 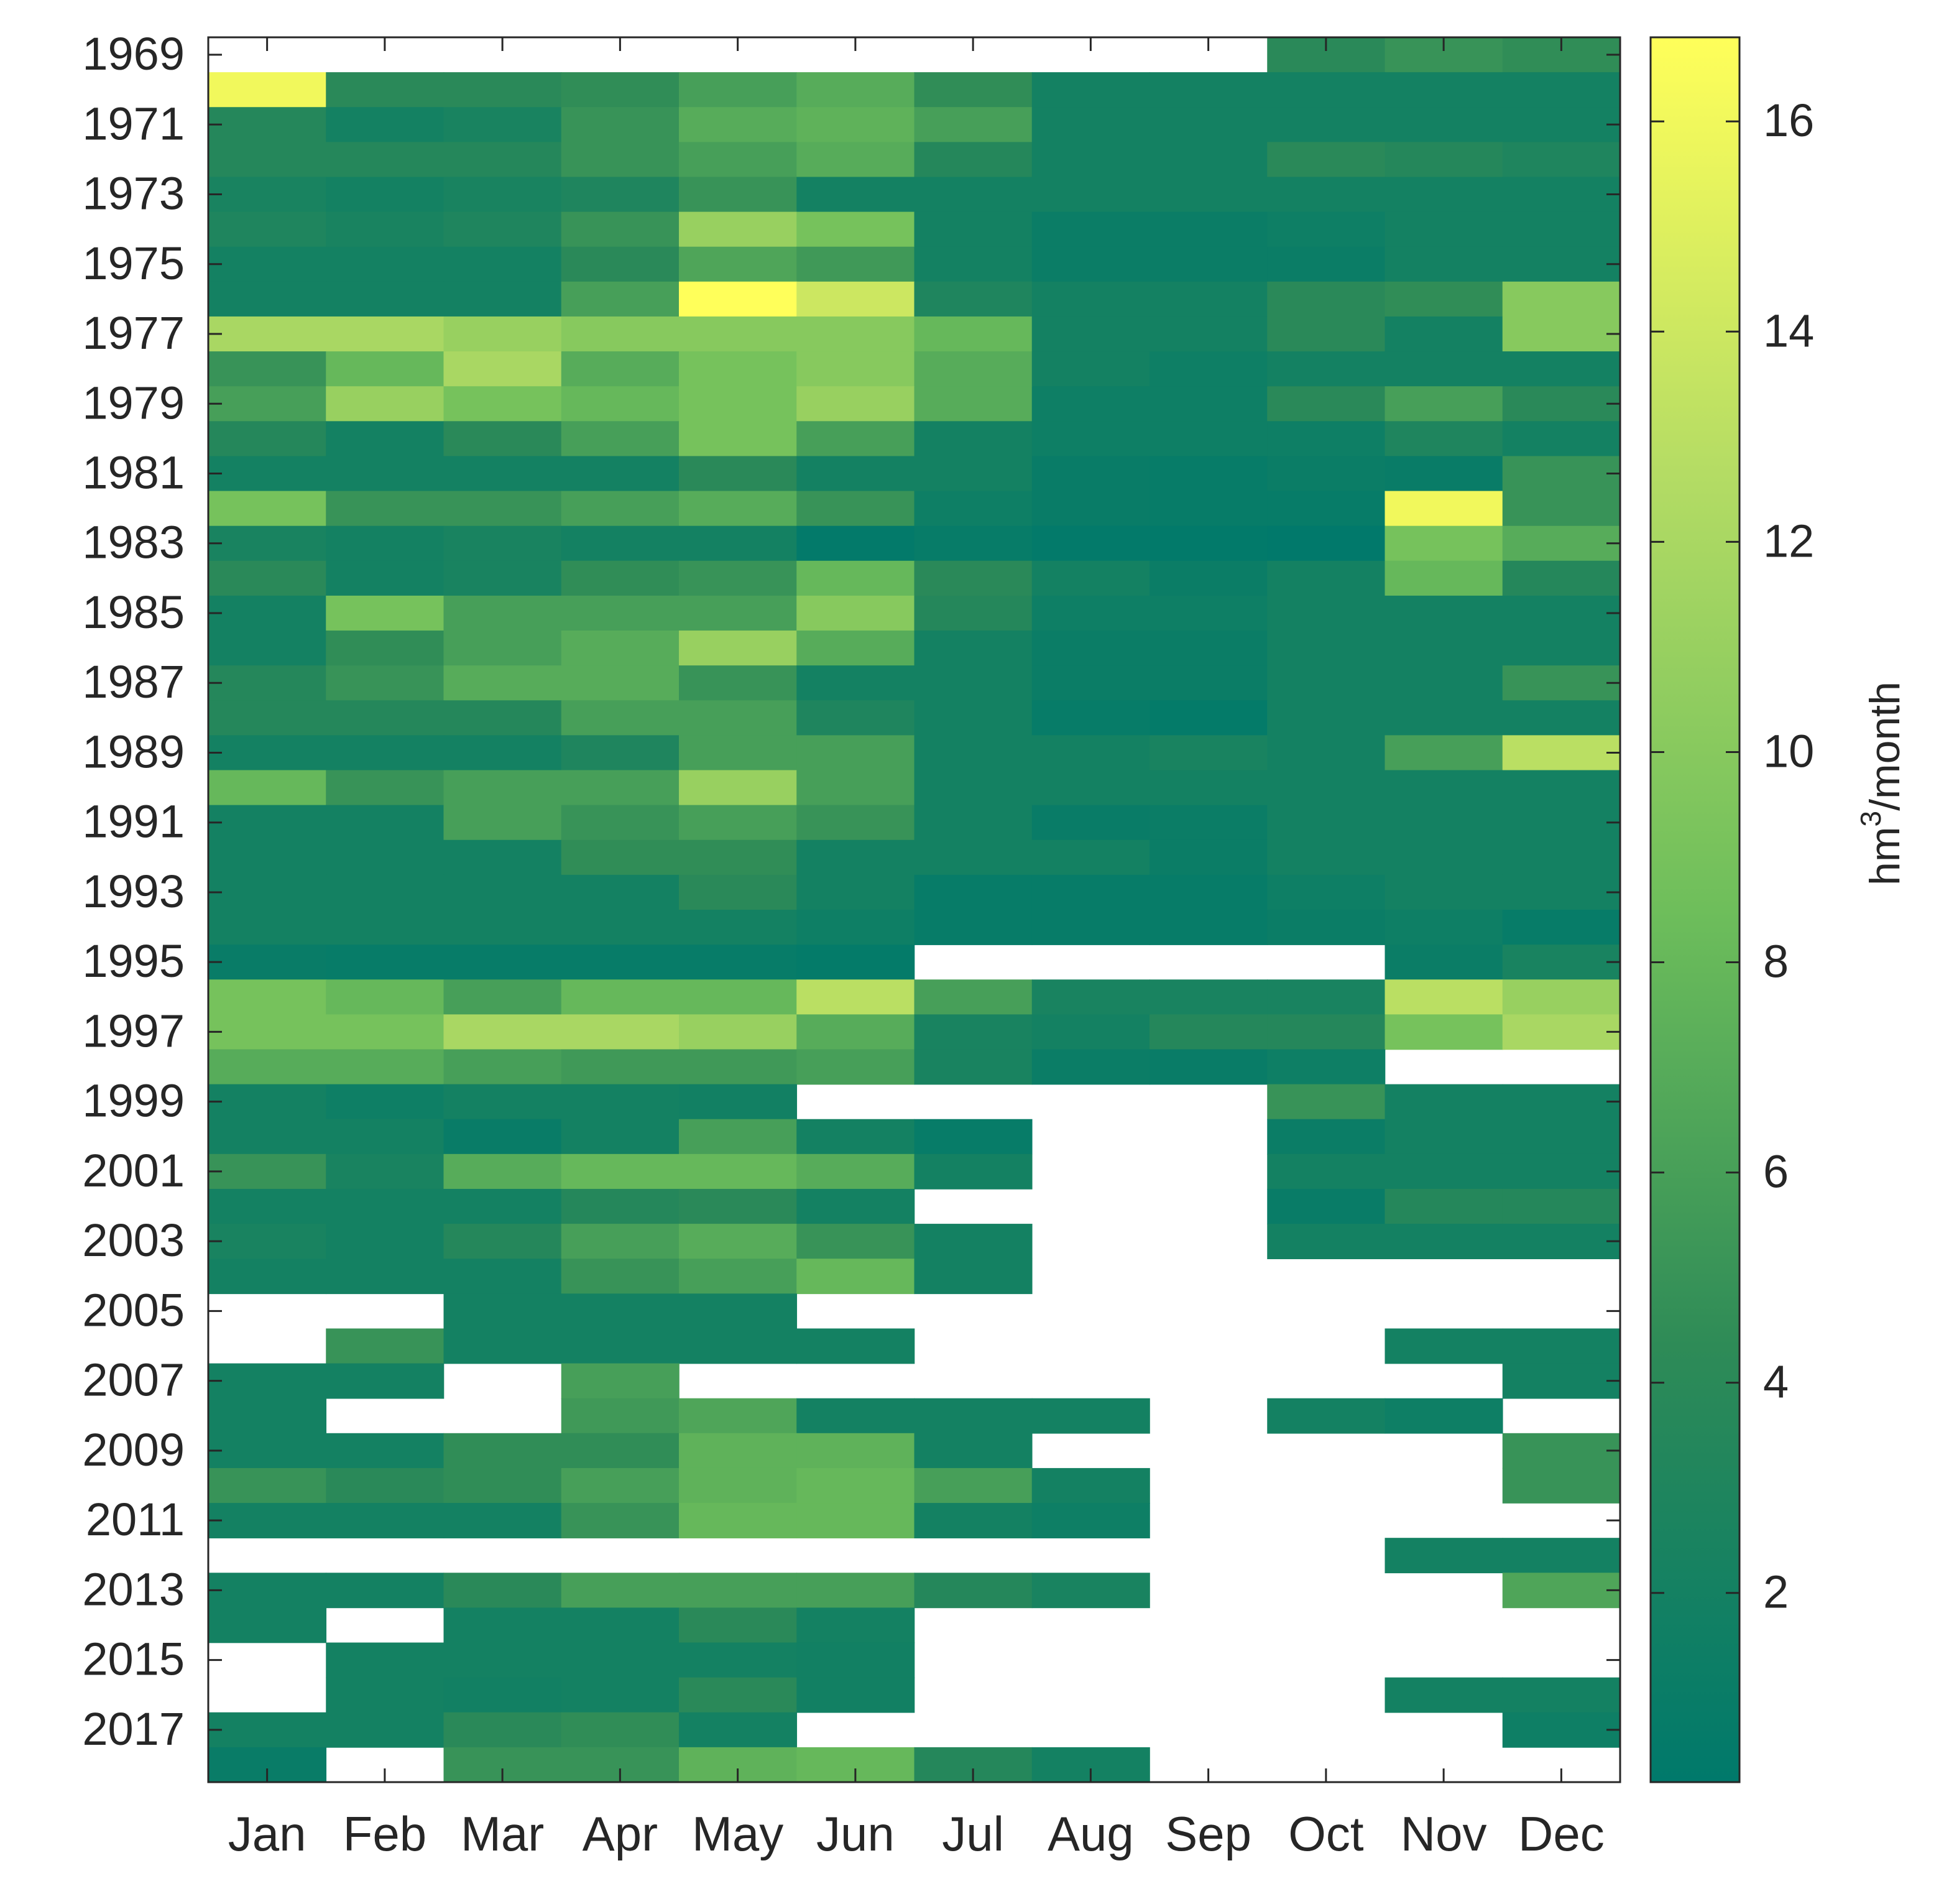 What do you see at coordinates (855, 1833) in the screenshot?
I see `x-tick-label: Jun` at bounding box center [855, 1833].